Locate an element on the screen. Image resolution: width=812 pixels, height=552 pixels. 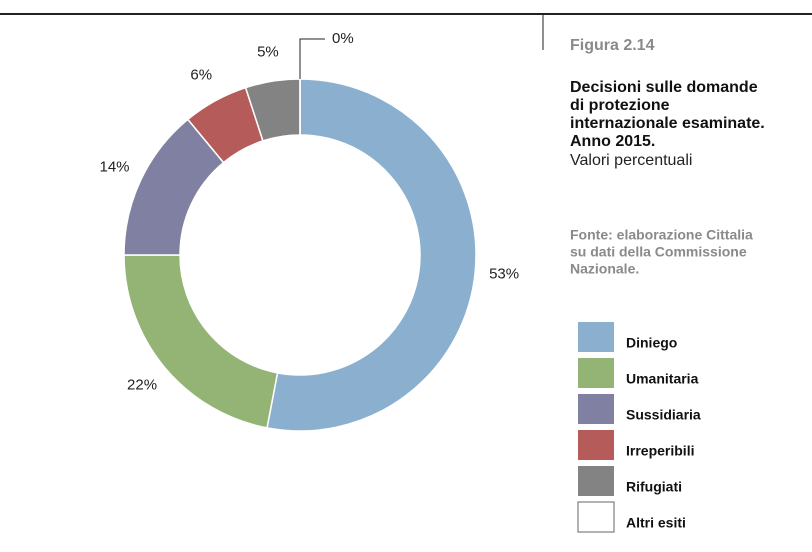
donut-slice is located at coordinates (201, 341).